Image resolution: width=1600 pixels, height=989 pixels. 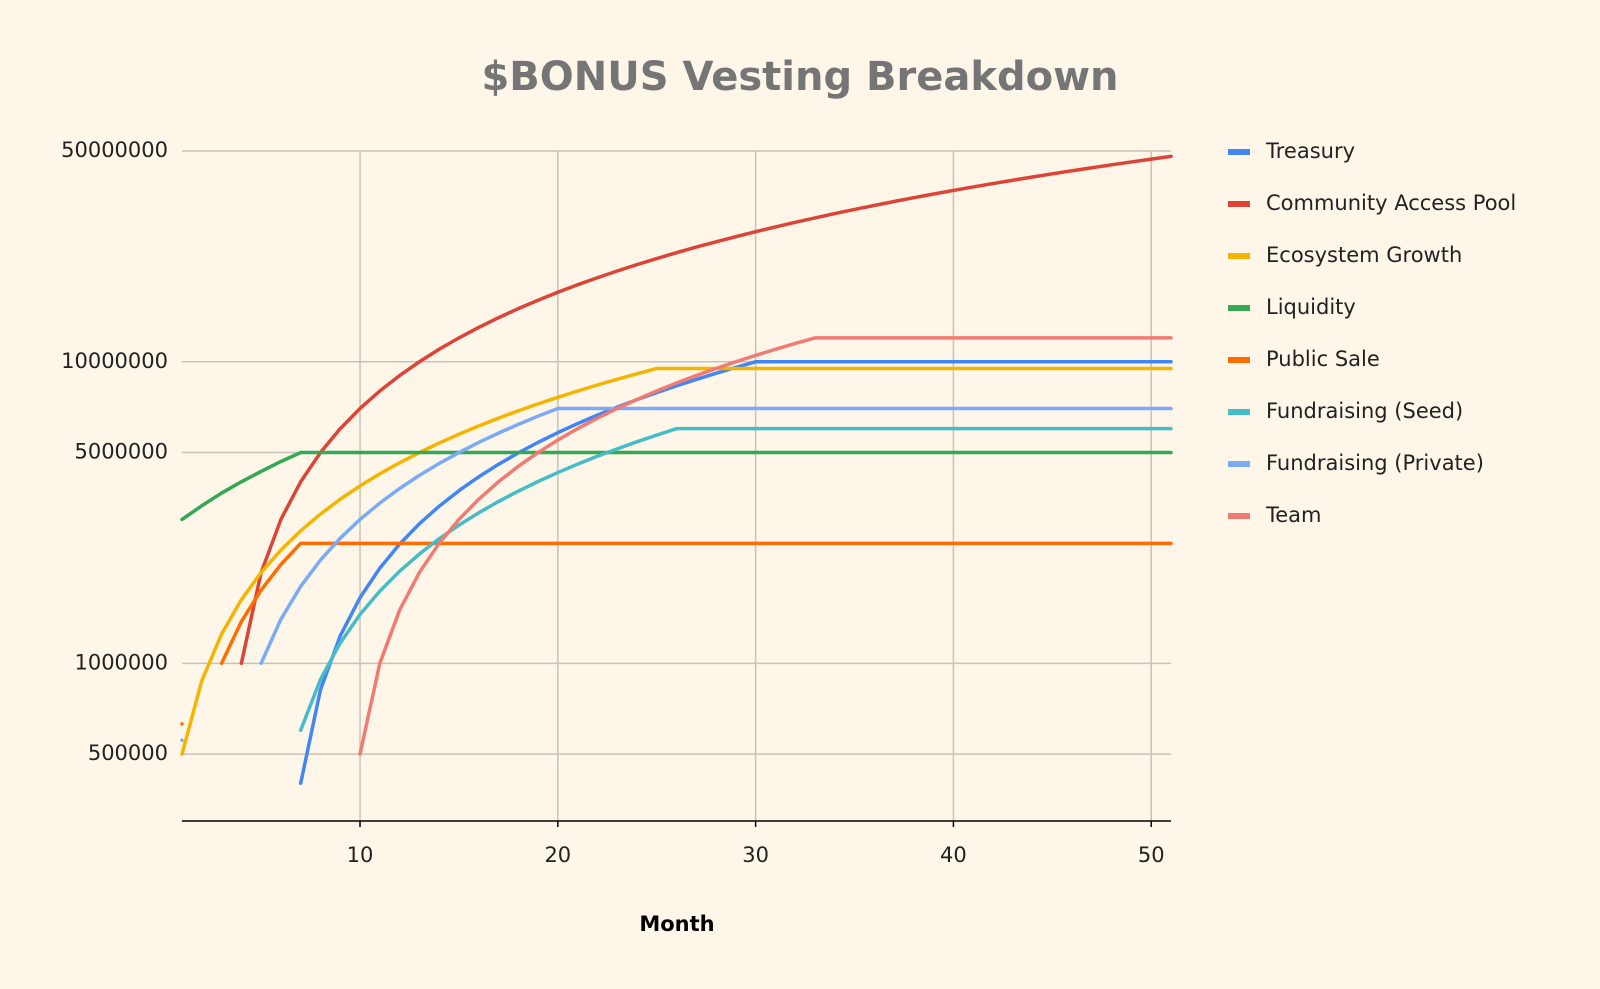 What do you see at coordinates (1391, 203) in the screenshot?
I see `legend-label: Community Access Pool` at bounding box center [1391, 203].